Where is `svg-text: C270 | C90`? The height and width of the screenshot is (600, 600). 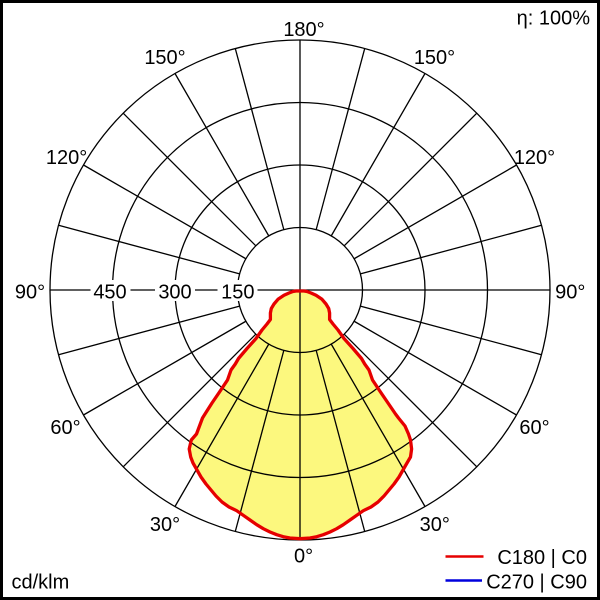 svg-text: C270 | C90 is located at coordinates (536, 582).